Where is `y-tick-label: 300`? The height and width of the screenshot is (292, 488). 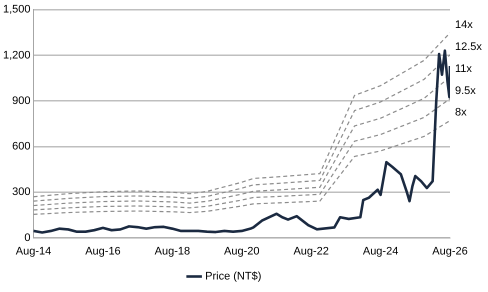
y-tick-label: 300 is located at coordinates (21, 192).